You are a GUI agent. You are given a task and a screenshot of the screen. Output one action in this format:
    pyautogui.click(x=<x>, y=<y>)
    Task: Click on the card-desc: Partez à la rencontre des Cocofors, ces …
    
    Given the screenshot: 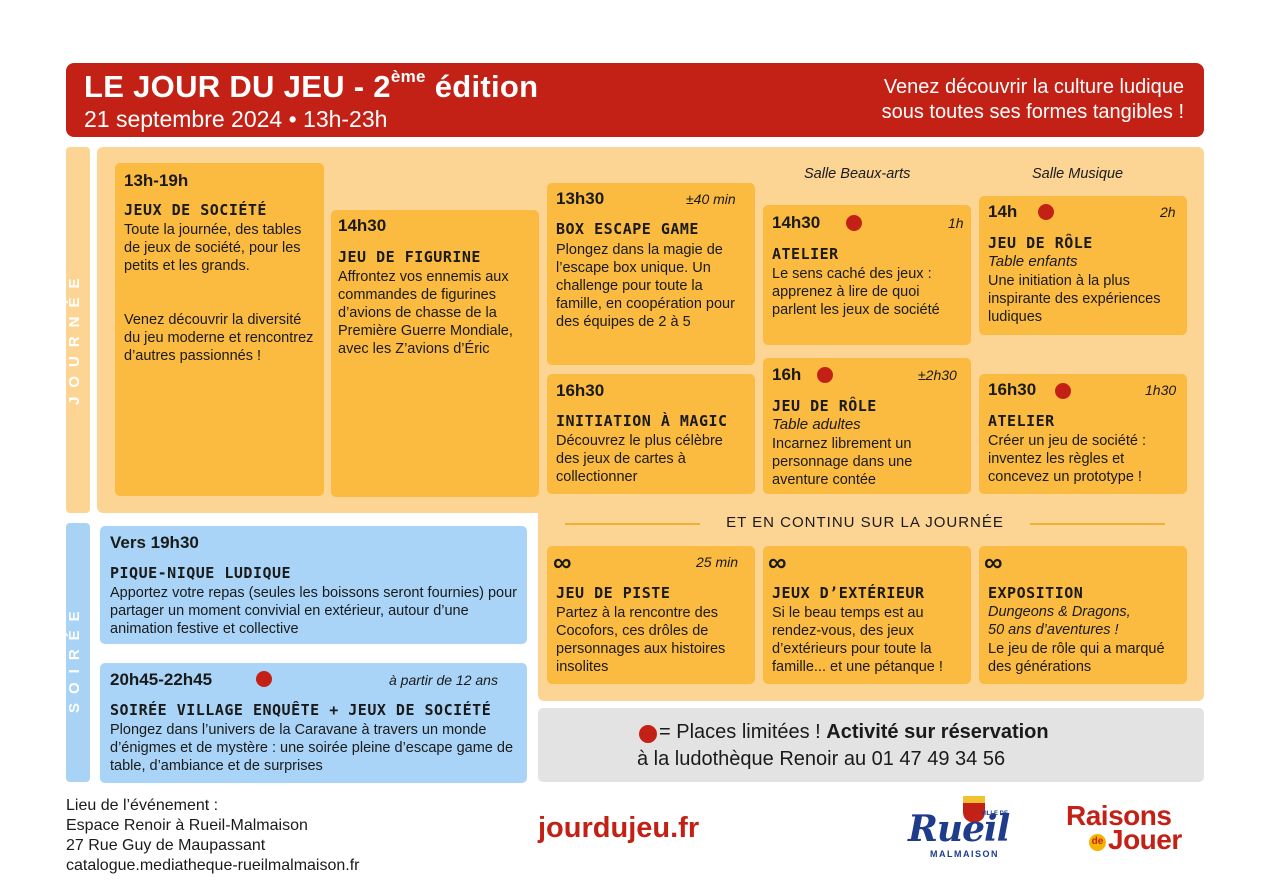 What is the action you would take?
    pyautogui.click(x=641, y=640)
    